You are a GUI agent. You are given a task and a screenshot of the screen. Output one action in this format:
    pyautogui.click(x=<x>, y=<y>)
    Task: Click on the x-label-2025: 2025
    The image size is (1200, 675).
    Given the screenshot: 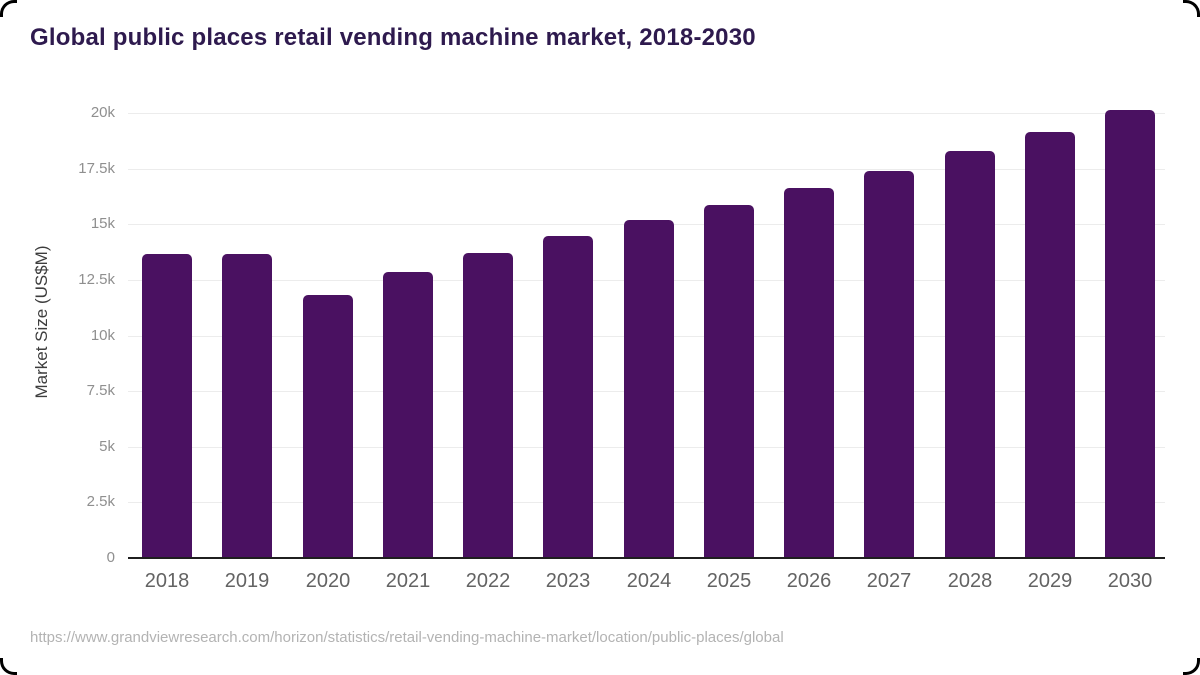 What is the action you would take?
    pyautogui.click(x=729, y=581)
    